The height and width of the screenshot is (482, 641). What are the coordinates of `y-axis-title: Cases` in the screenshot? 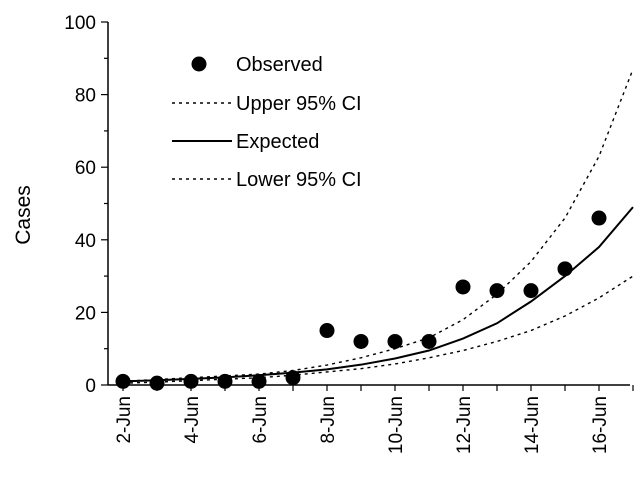 It's located at (23, 215).